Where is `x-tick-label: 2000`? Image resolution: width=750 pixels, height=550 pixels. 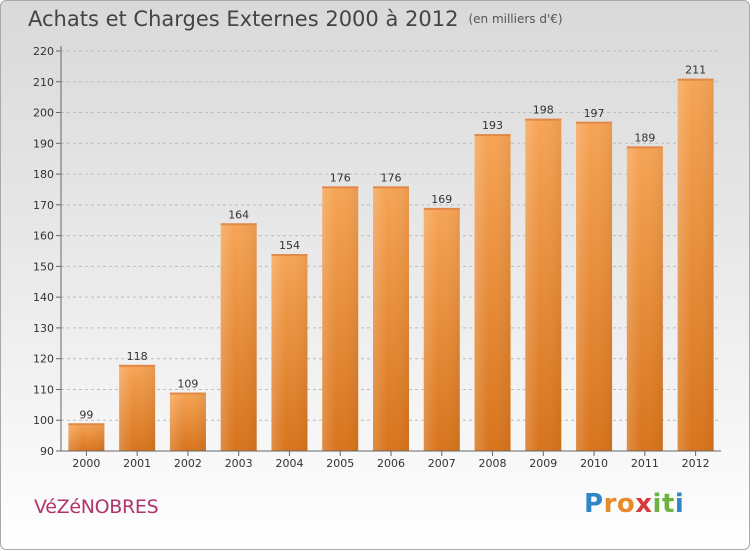
x-tick-label: 2000 is located at coordinates (86, 463).